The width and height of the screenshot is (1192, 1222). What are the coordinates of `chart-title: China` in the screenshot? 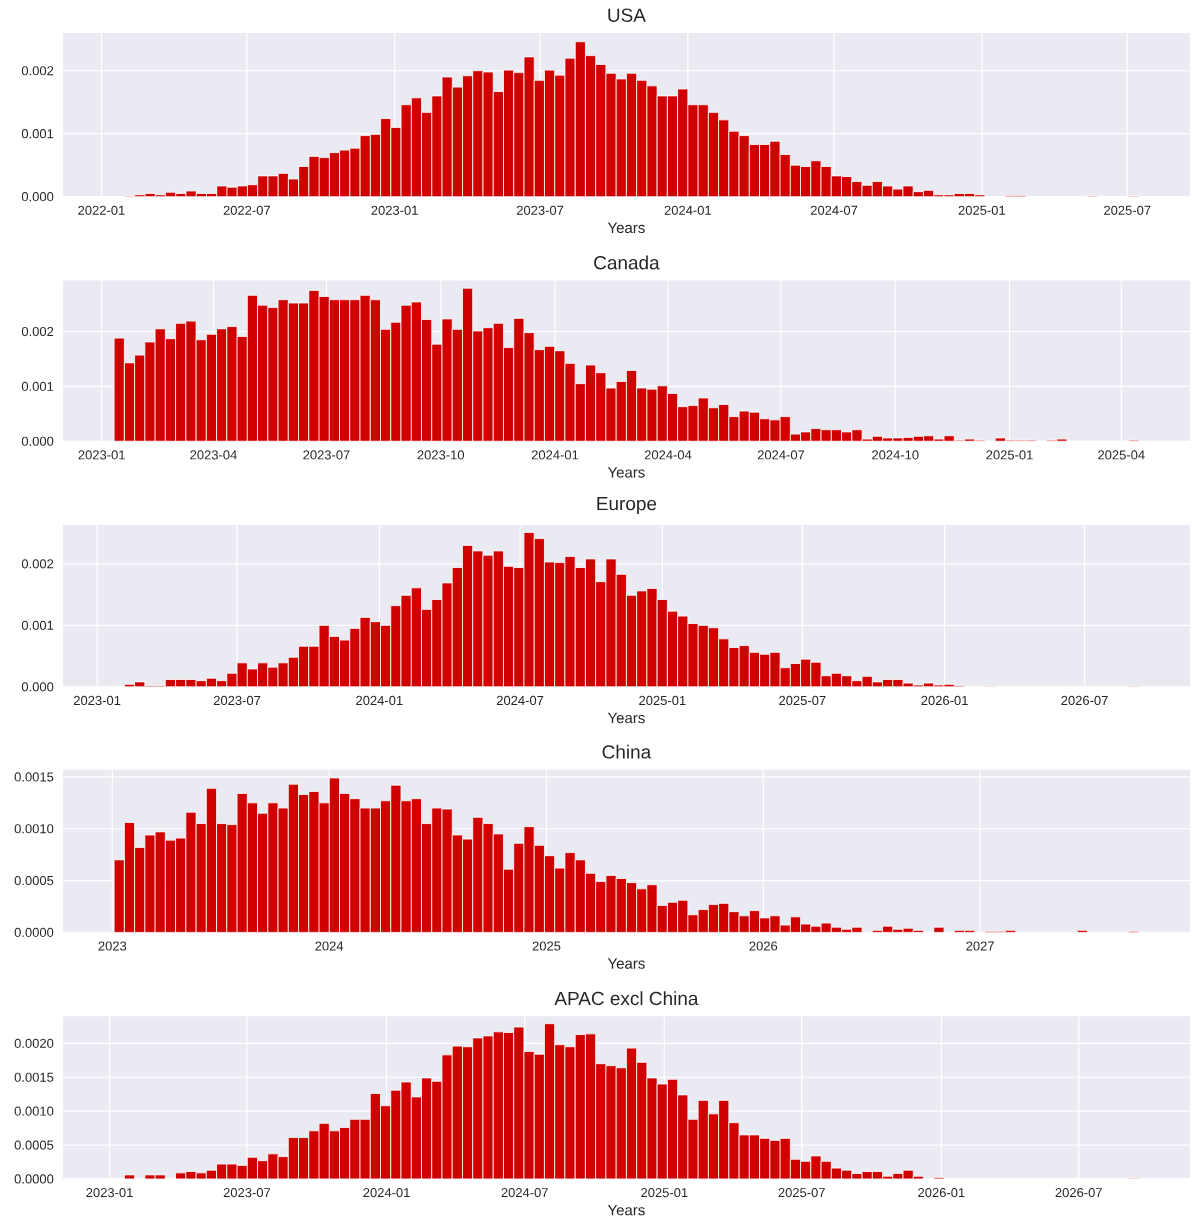 It's located at (627, 751).